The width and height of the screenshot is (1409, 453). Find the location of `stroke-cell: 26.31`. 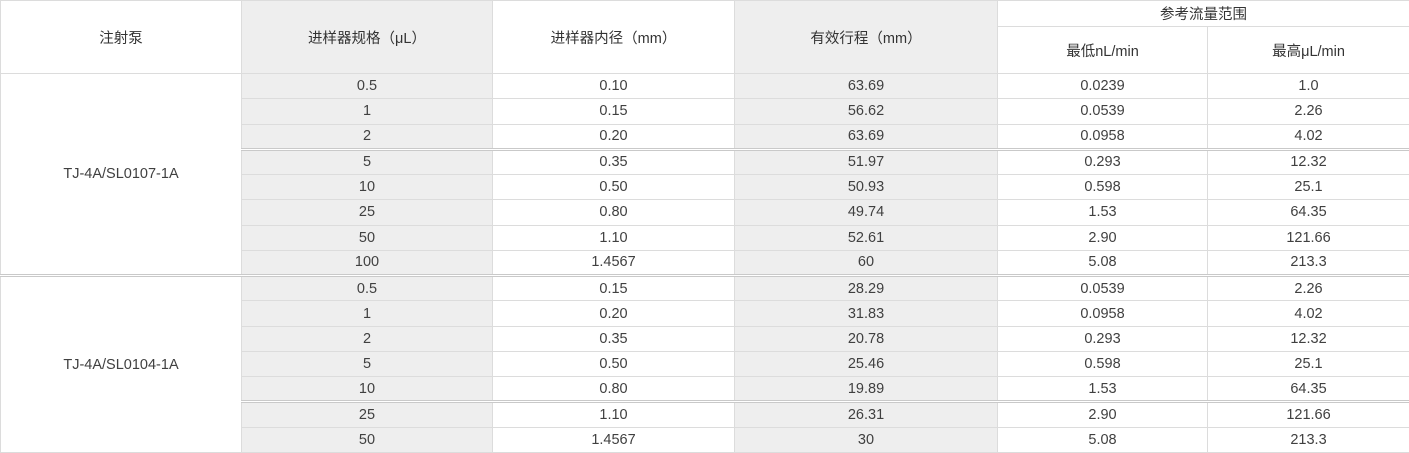

stroke-cell: 26.31 is located at coordinates (866, 414).